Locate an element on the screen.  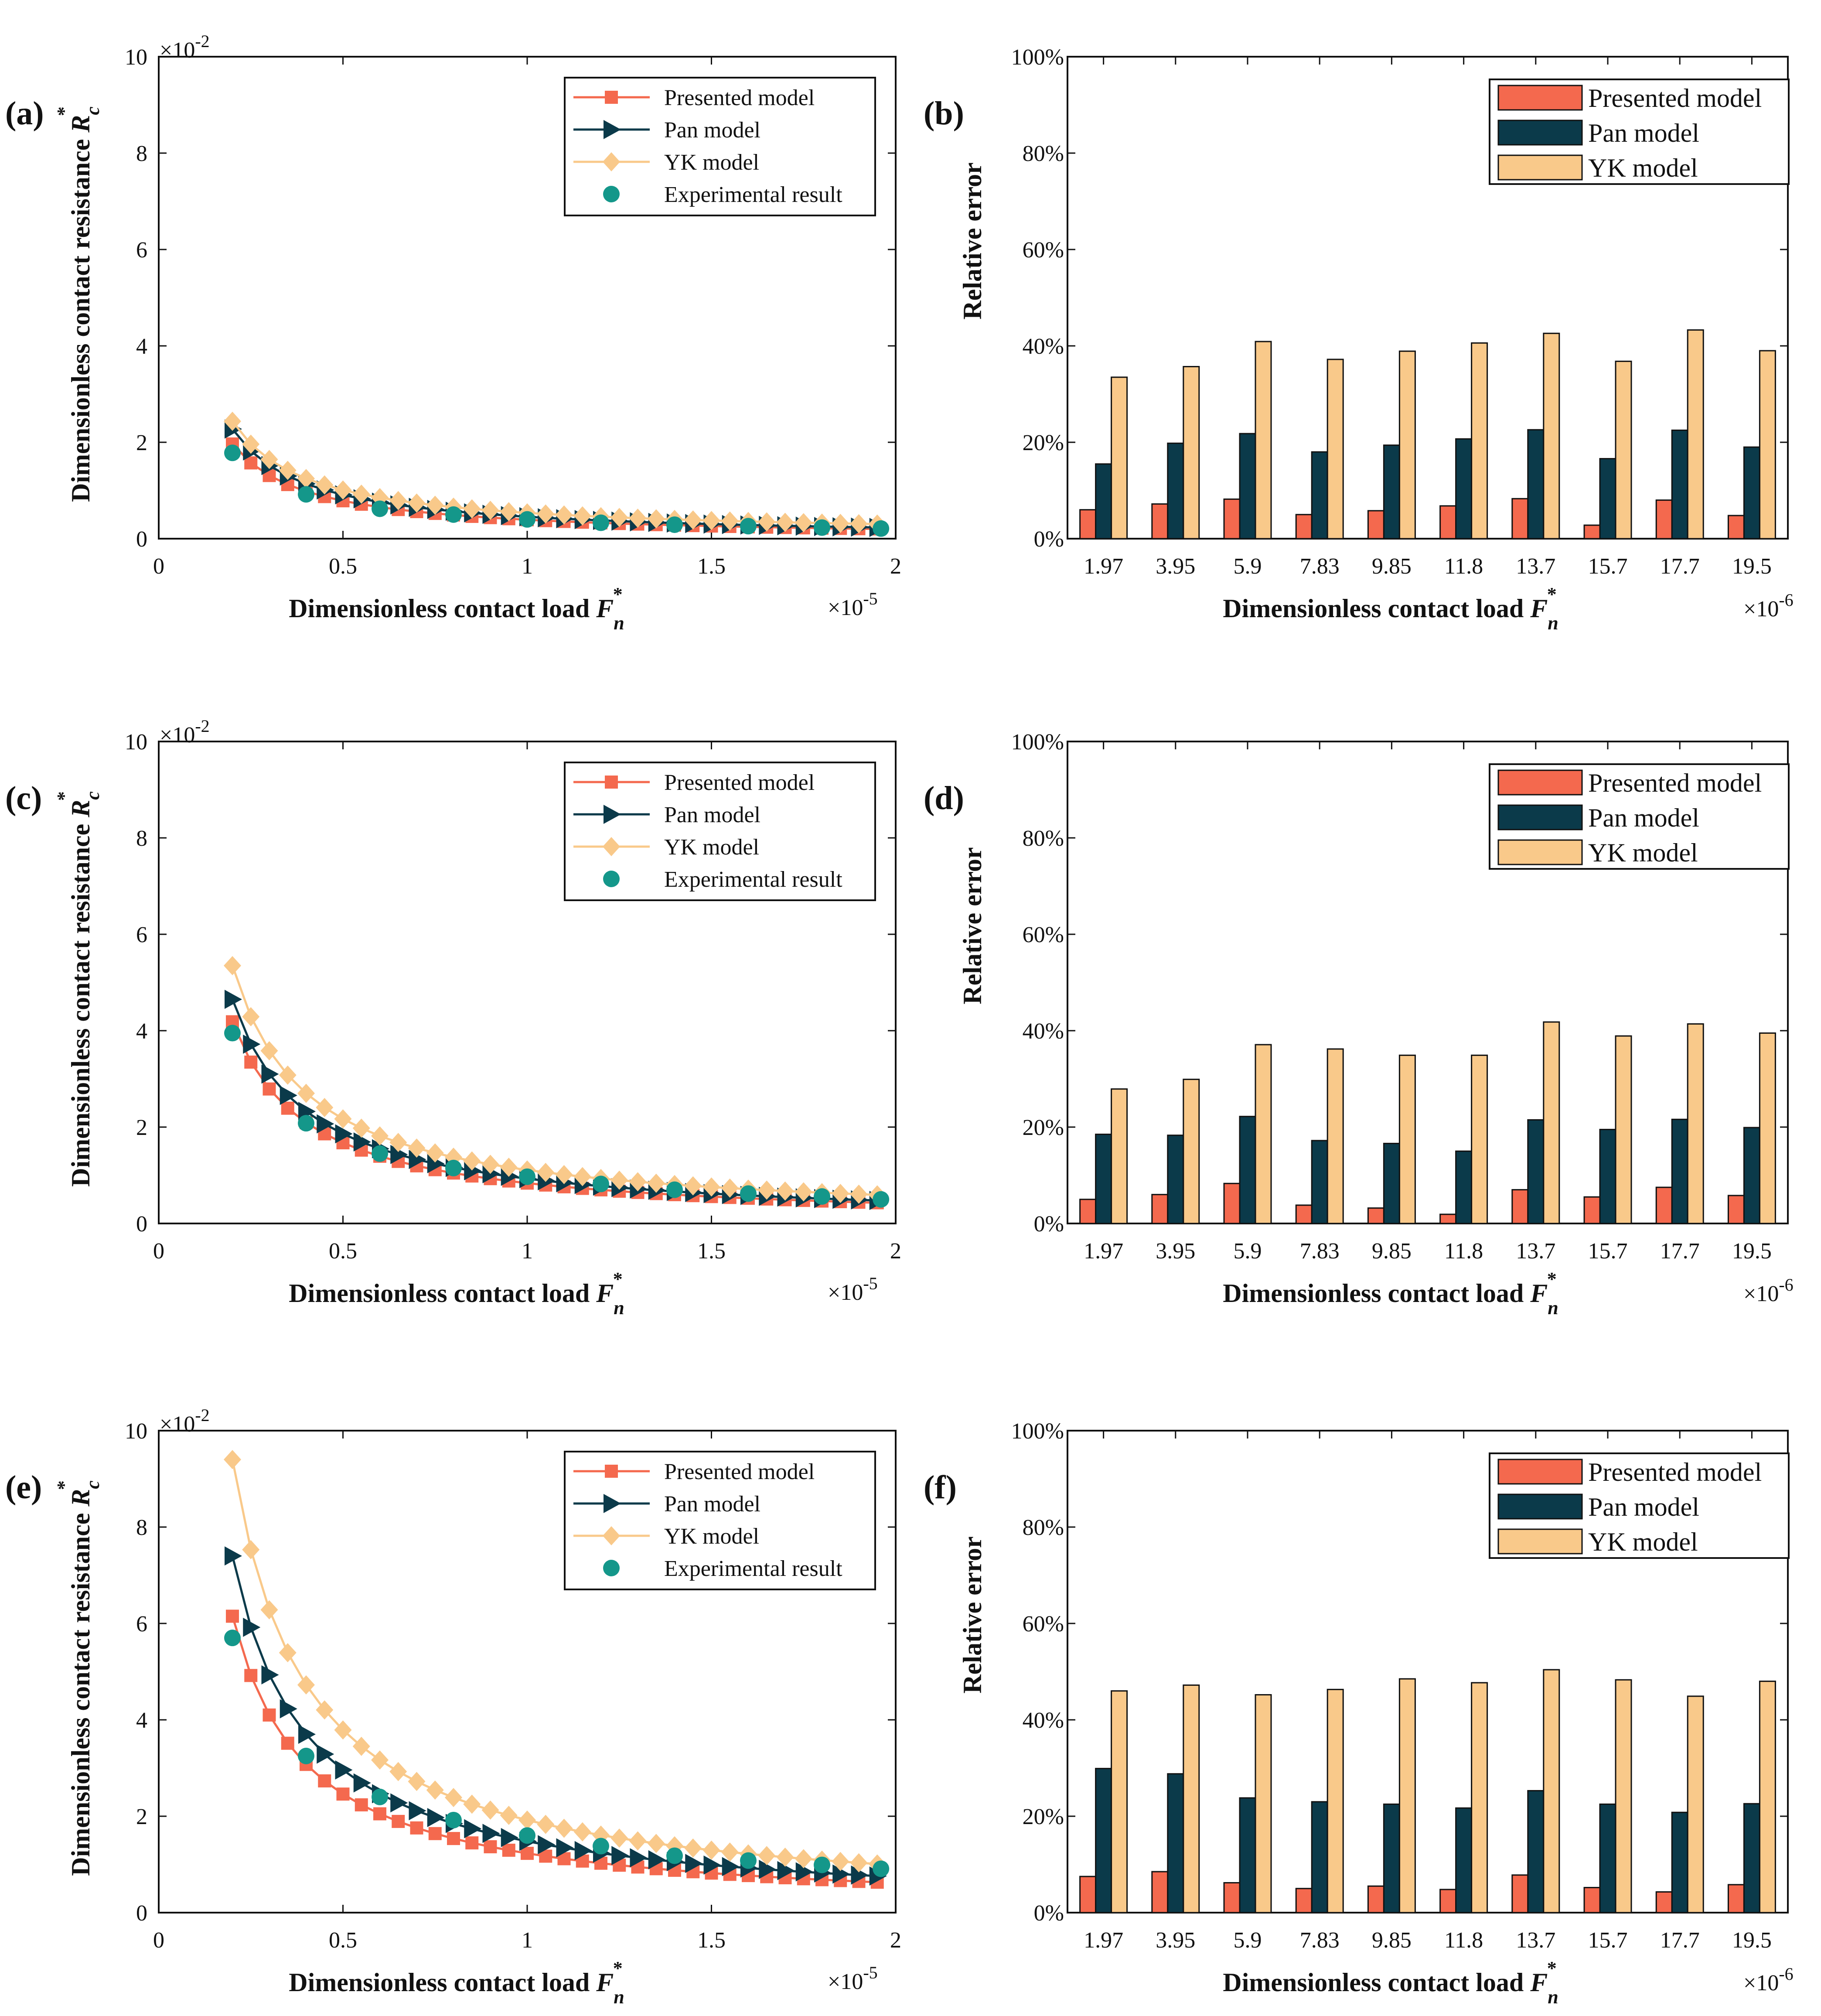
y-tick-label: 0% is located at coordinates (1049, 539).